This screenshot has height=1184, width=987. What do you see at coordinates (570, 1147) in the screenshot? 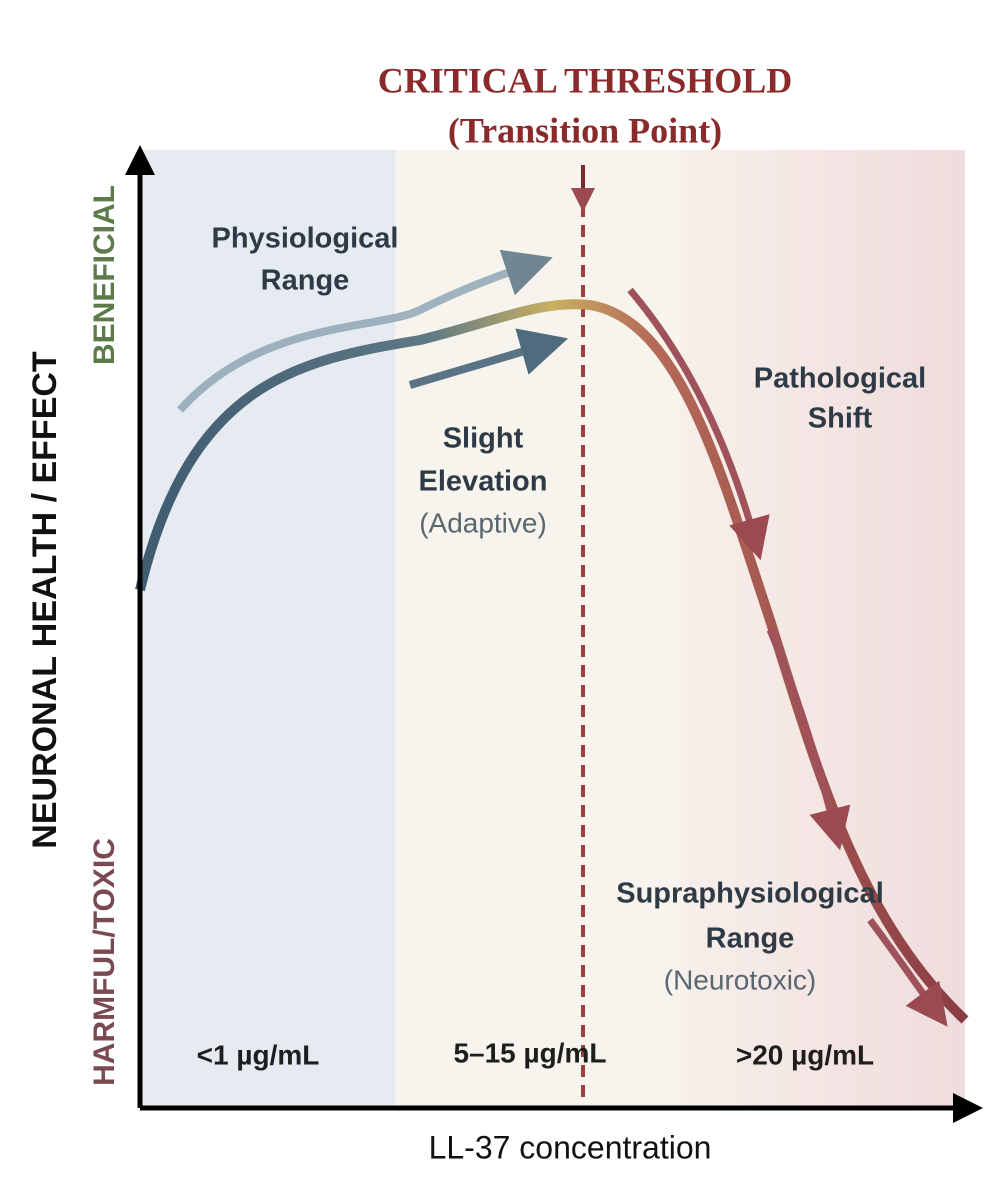
I see `x-axis-label: LL-37 concentration` at bounding box center [570, 1147].